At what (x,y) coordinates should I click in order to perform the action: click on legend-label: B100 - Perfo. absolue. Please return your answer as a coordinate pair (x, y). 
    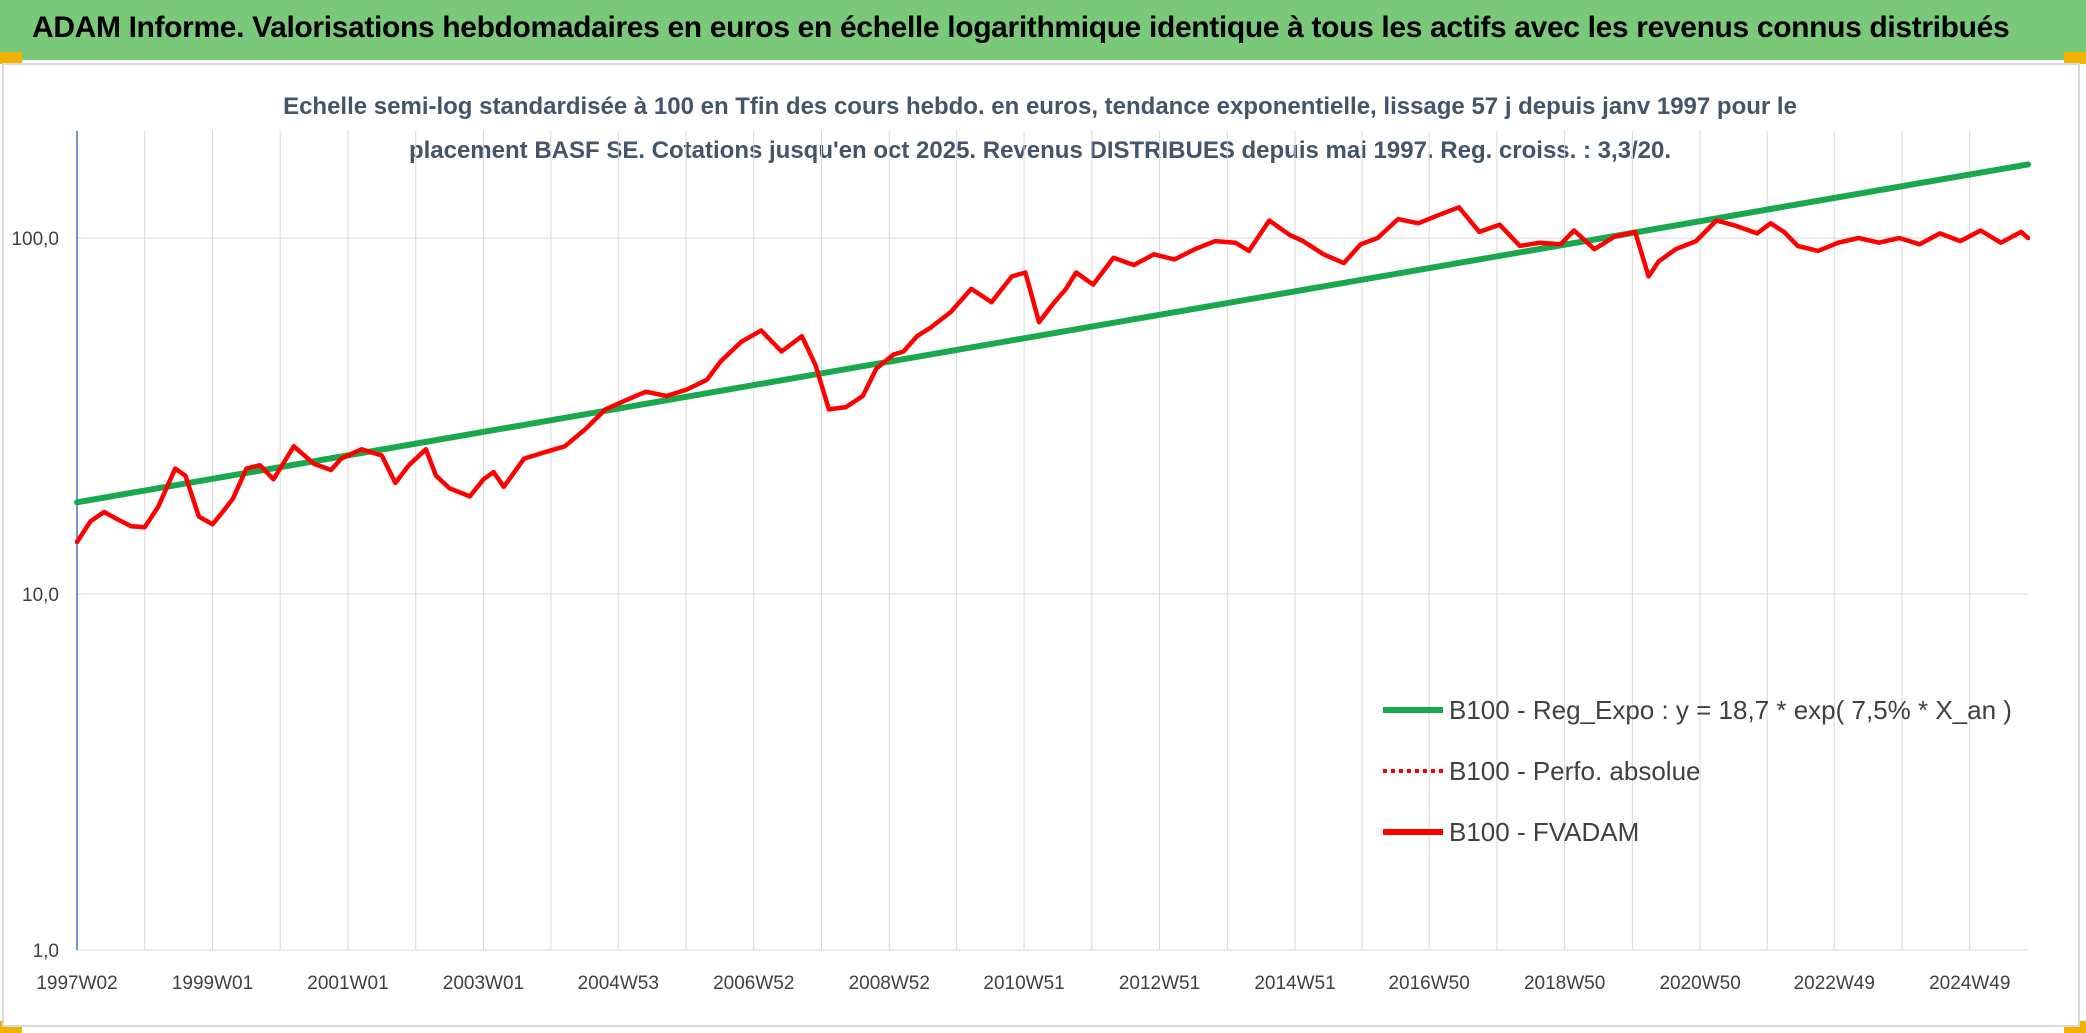
    Looking at the image, I should click on (1575, 771).